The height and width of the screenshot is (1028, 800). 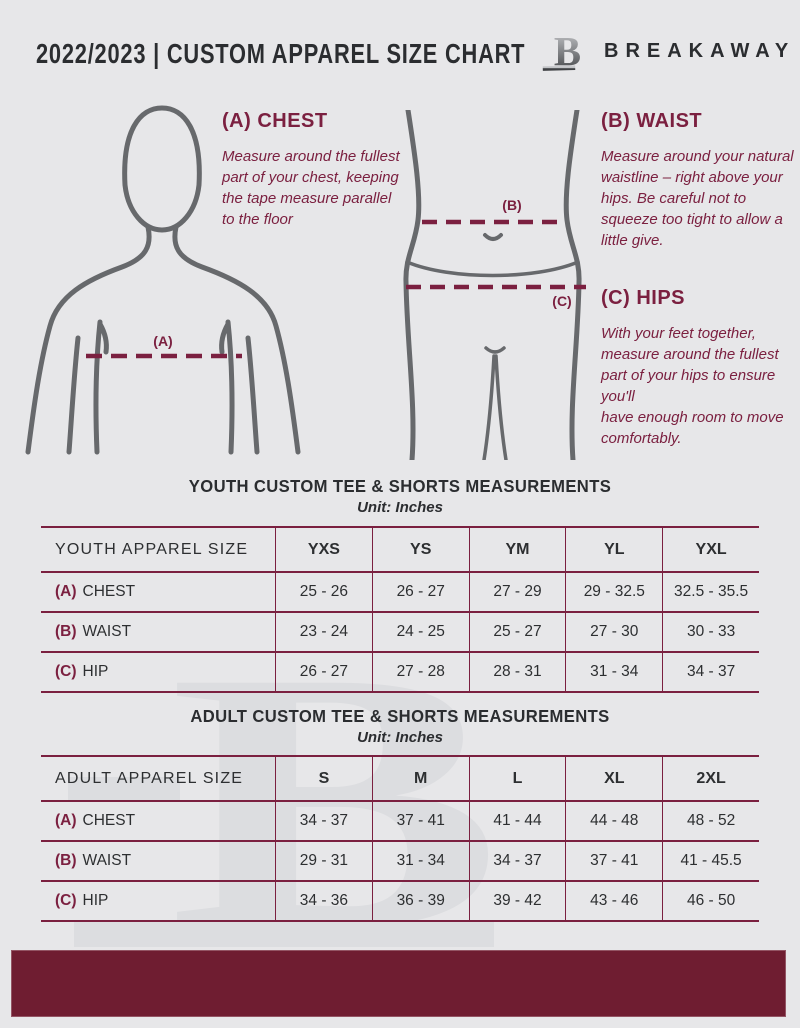 I want to click on column-header: YXS, so click(x=323, y=549).